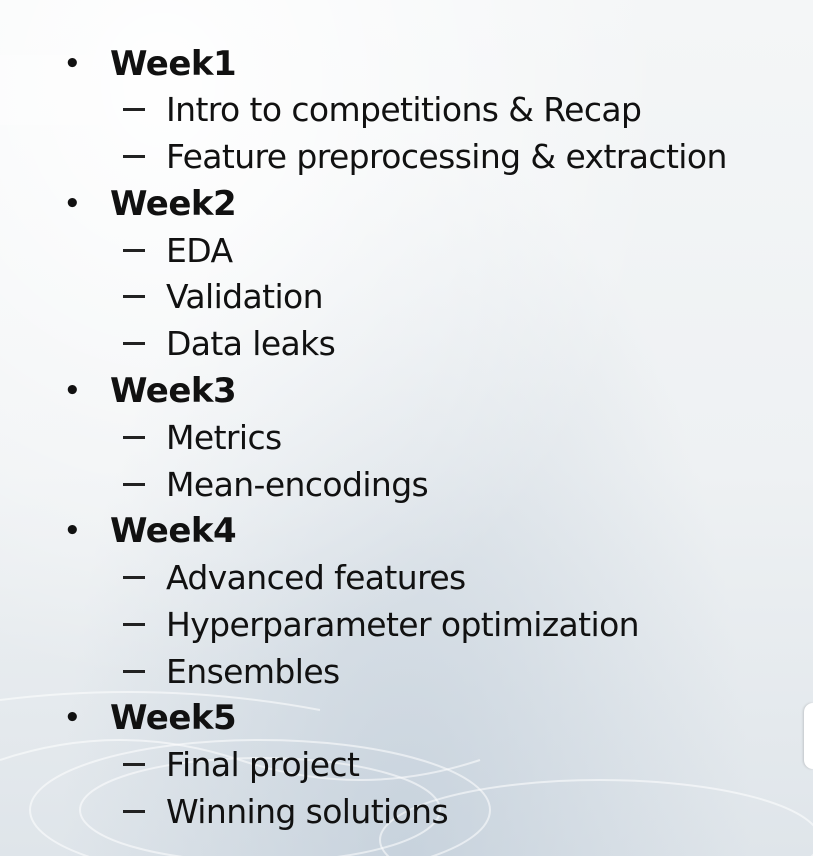 The width and height of the screenshot is (813, 856). I want to click on item-label: Data leaks, so click(251, 343).